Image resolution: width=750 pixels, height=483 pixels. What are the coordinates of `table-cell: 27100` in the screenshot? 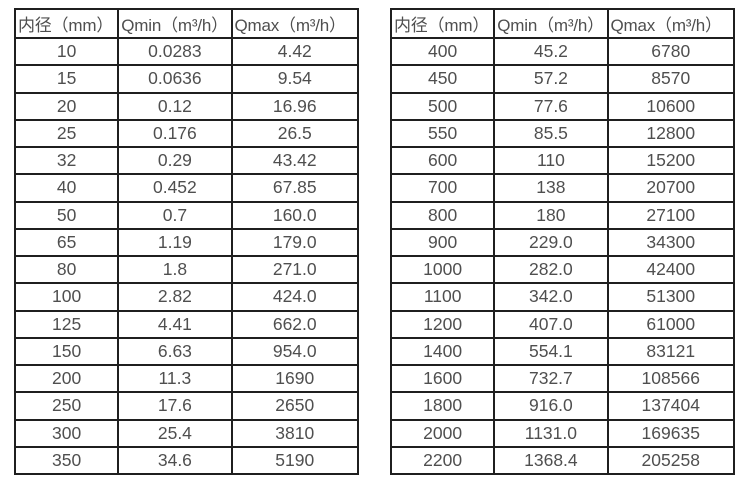 It's located at (670, 215).